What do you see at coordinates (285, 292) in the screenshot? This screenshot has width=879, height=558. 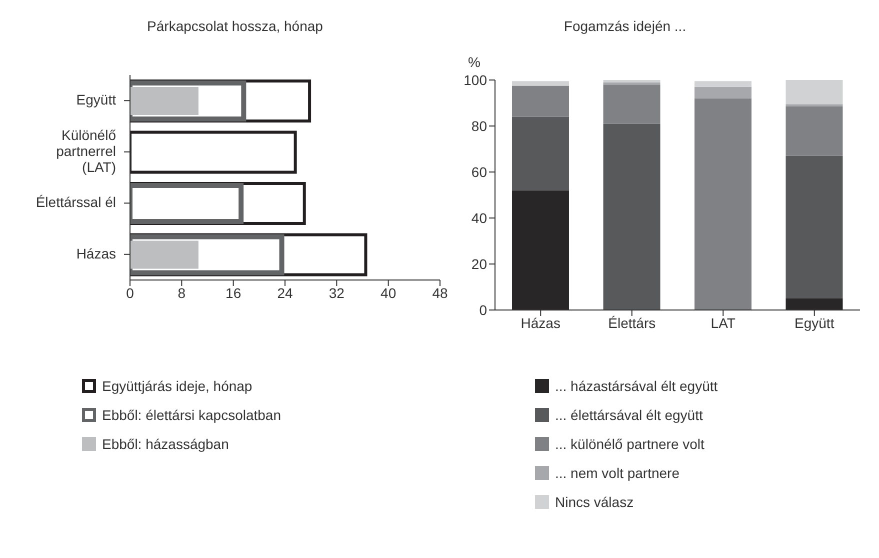 I see `x-tick-label: 24` at bounding box center [285, 292].